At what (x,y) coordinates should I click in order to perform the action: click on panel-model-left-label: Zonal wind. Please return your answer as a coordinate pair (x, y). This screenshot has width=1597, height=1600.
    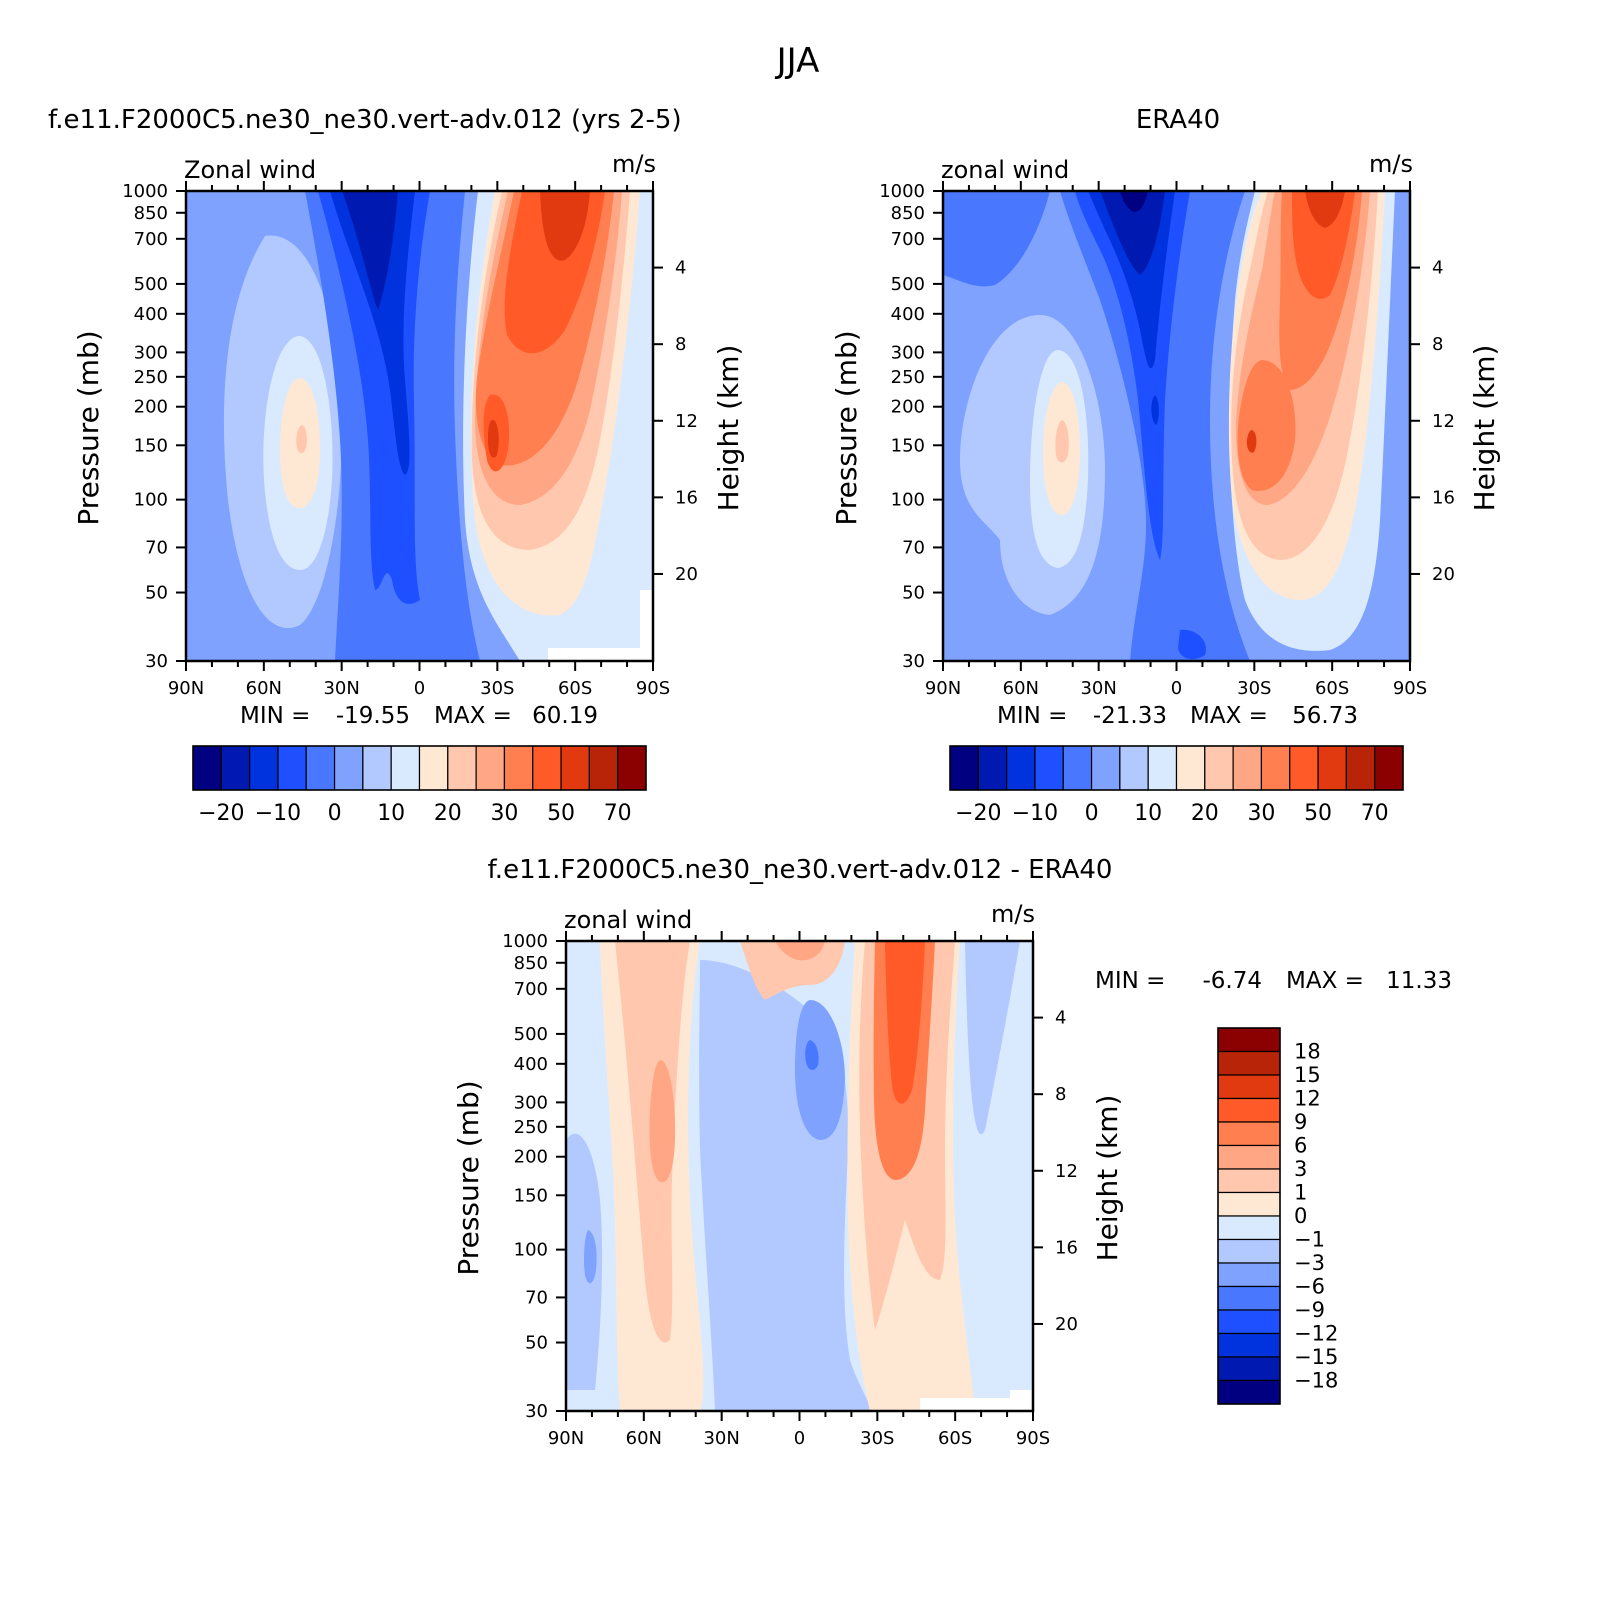
    Looking at the image, I should click on (250, 170).